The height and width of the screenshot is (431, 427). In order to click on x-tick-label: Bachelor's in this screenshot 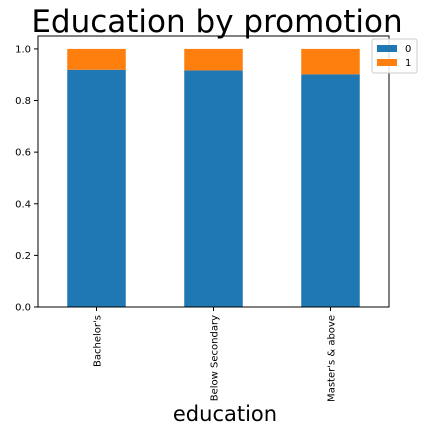, I will do `click(98, 341)`.